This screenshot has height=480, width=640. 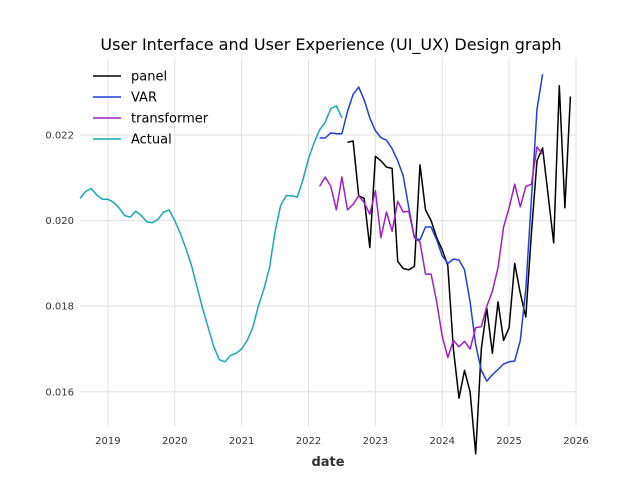 What do you see at coordinates (308, 441) in the screenshot?
I see `x-tick-label: 2022` at bounding box center [308, 441].